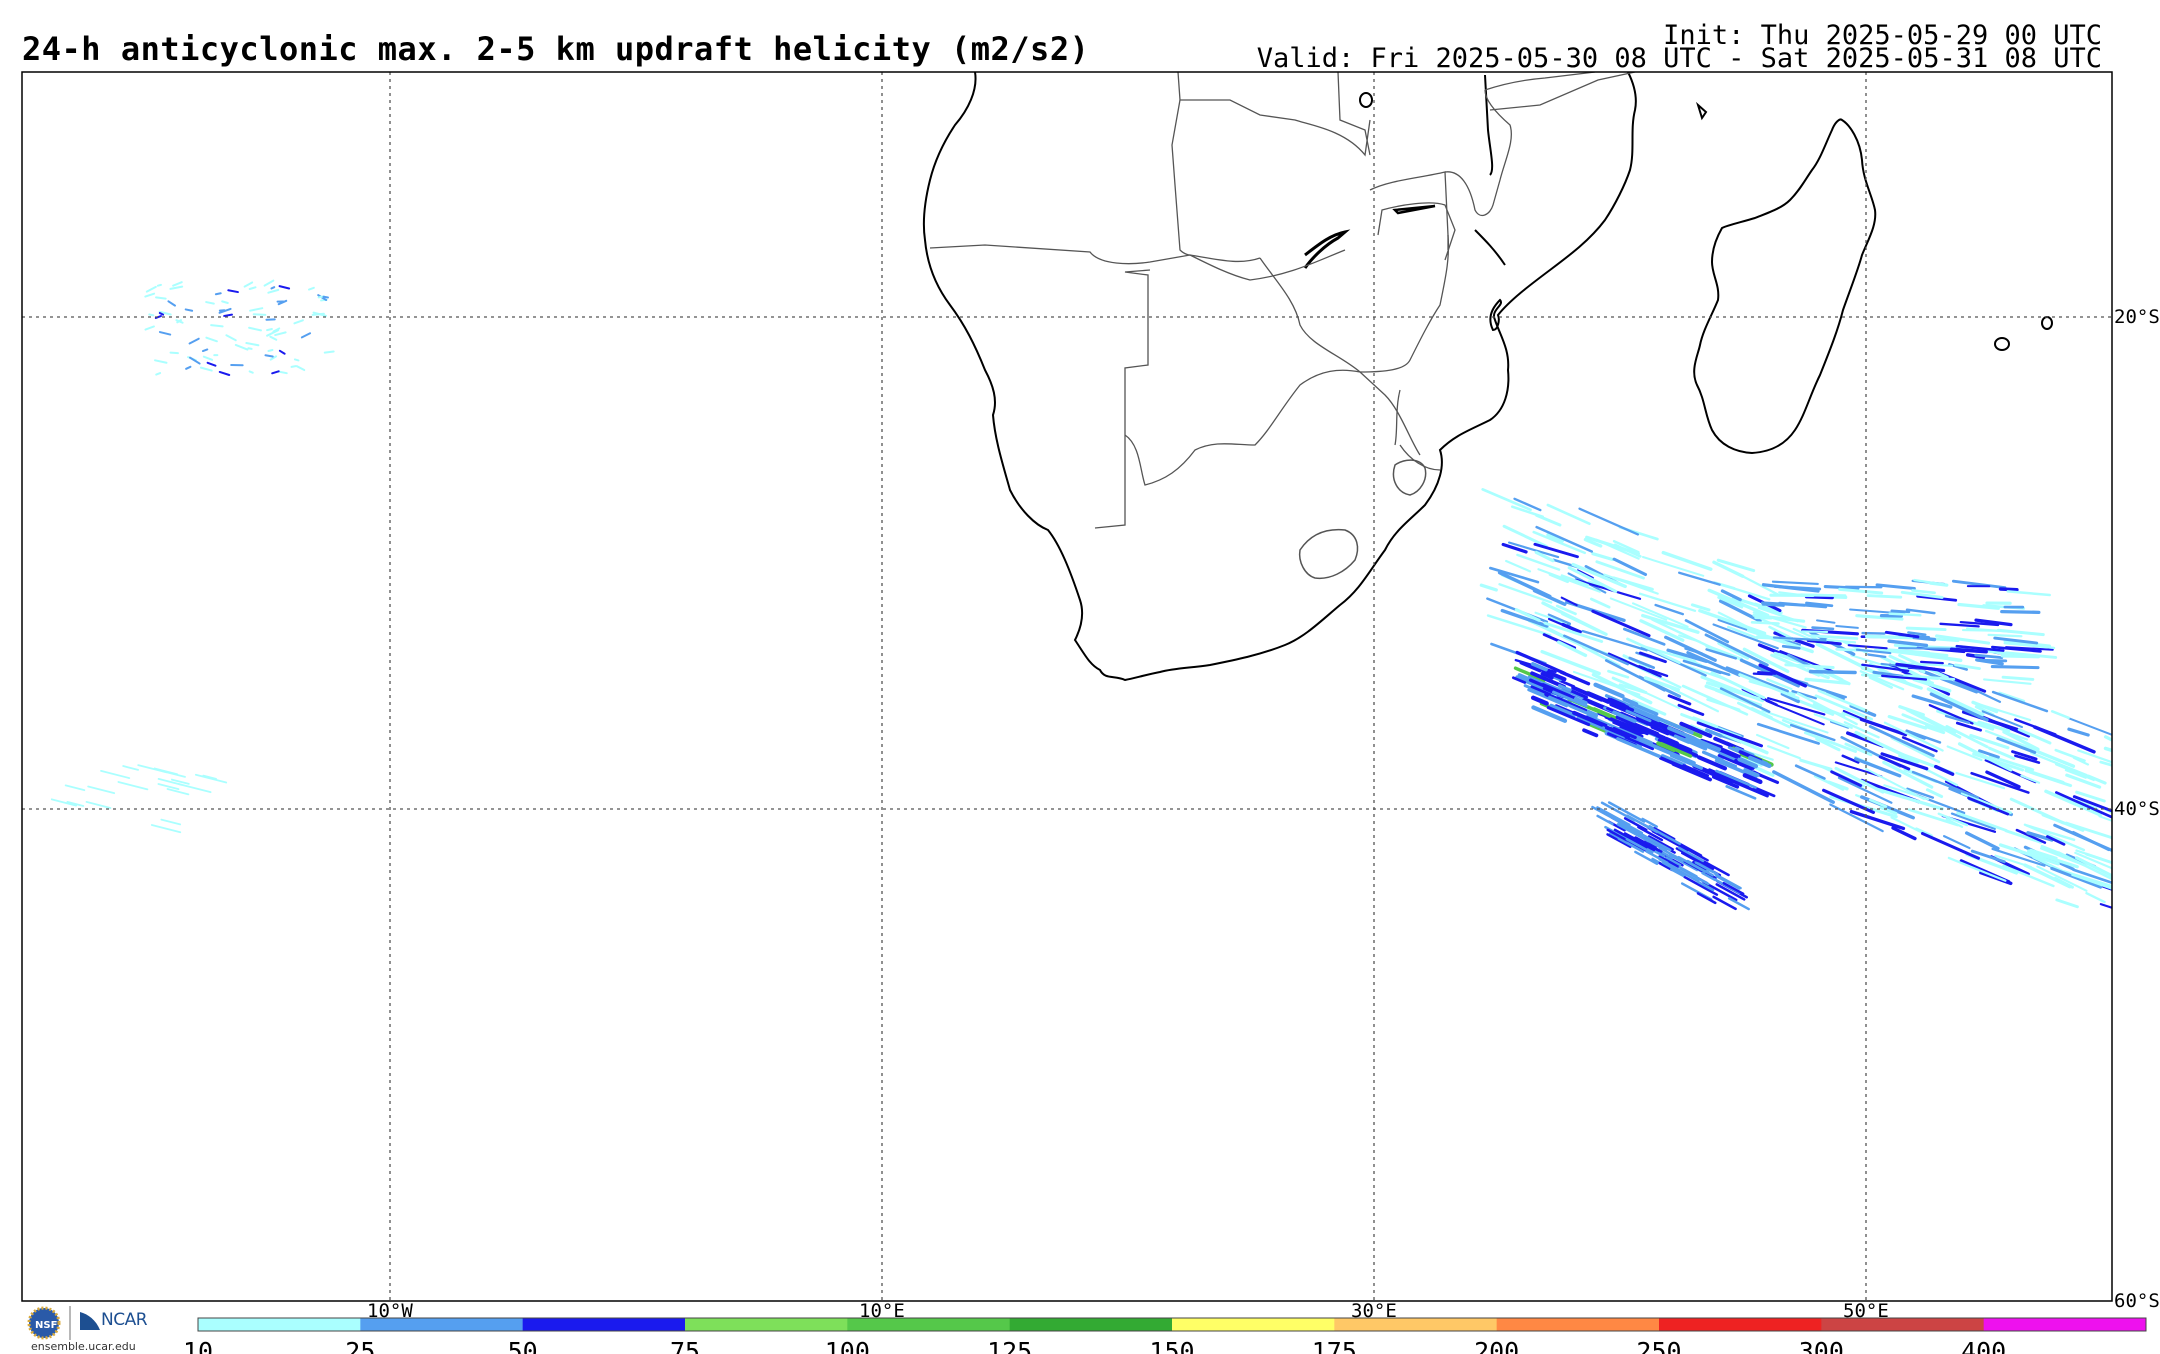  Describe the element at coordinates (2137, 317) in the screenshot. I see `lat-label-20s: 20°S` at that location.